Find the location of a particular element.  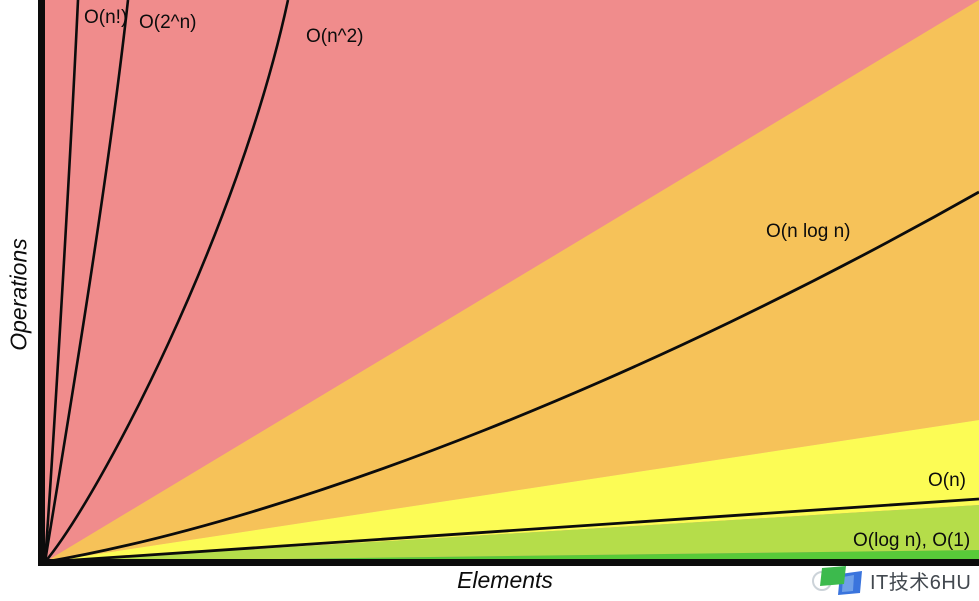

flag-logo-icon is located at coordinates (837, 580).